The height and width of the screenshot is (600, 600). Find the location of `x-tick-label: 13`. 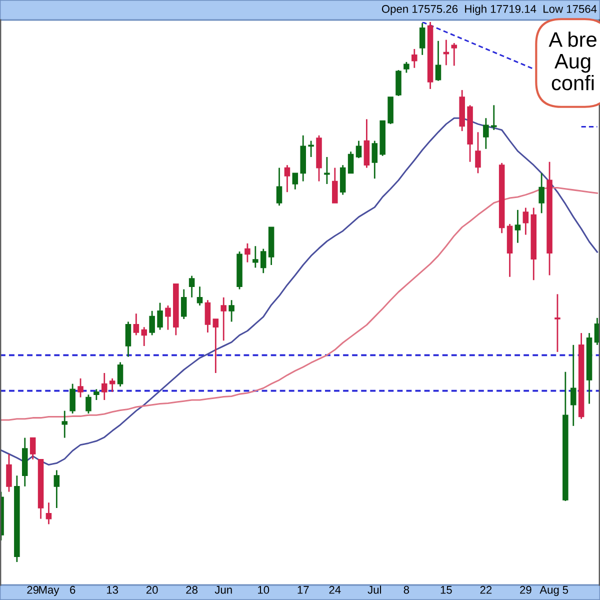

x-tick-label: 13 is located at coordinates (112, 590).